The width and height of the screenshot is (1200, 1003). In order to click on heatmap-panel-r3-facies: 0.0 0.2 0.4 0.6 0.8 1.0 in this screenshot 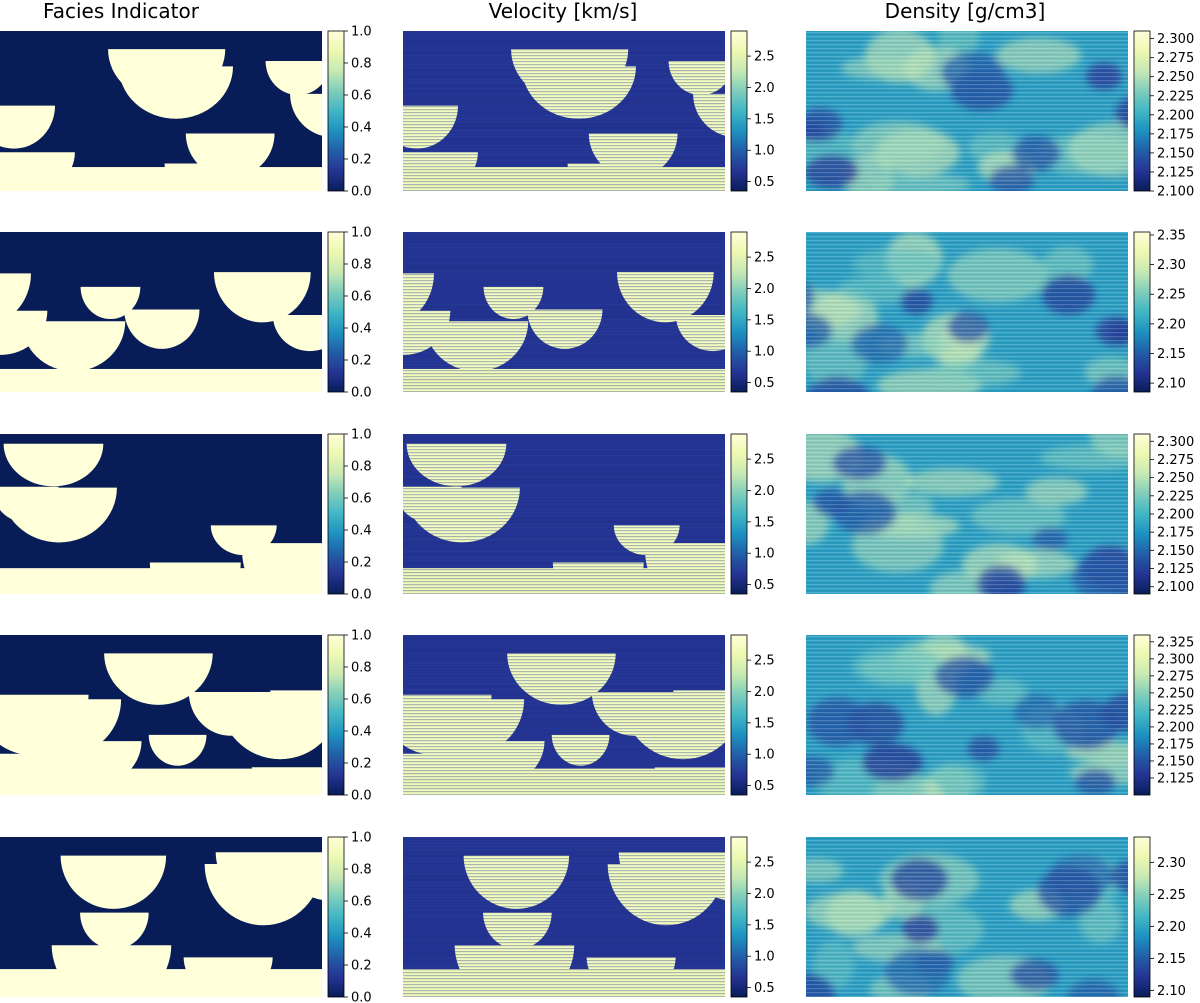, I will do `click(186, 515)`.